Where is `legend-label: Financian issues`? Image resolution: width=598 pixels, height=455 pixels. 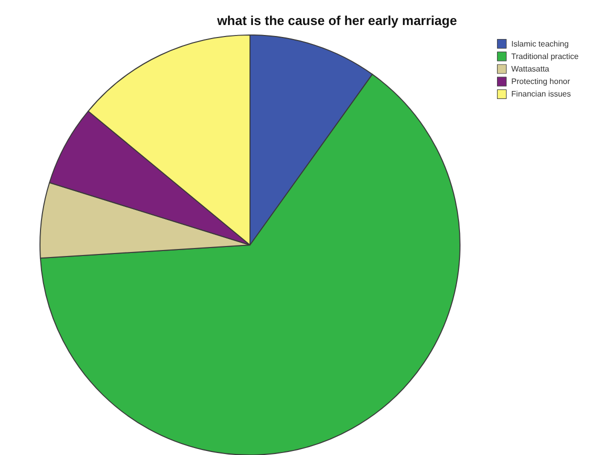 legend-label: Financian issues is located at coordinates (541, 94).